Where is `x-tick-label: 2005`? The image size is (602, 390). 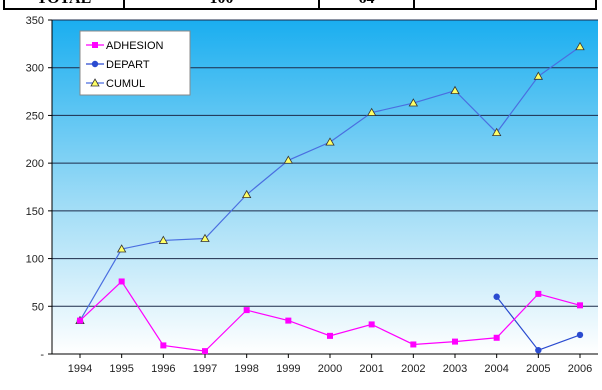 x-tick-label: 2005 is located at coordinates (538, 369).